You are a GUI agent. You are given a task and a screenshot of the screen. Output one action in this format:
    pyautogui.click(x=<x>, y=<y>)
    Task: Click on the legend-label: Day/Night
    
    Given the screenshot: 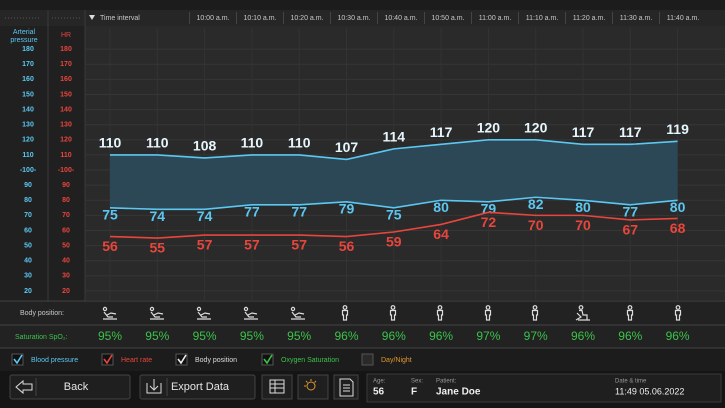 What is the action you would take?
    pyautogui.click(x=396, y=360)
    